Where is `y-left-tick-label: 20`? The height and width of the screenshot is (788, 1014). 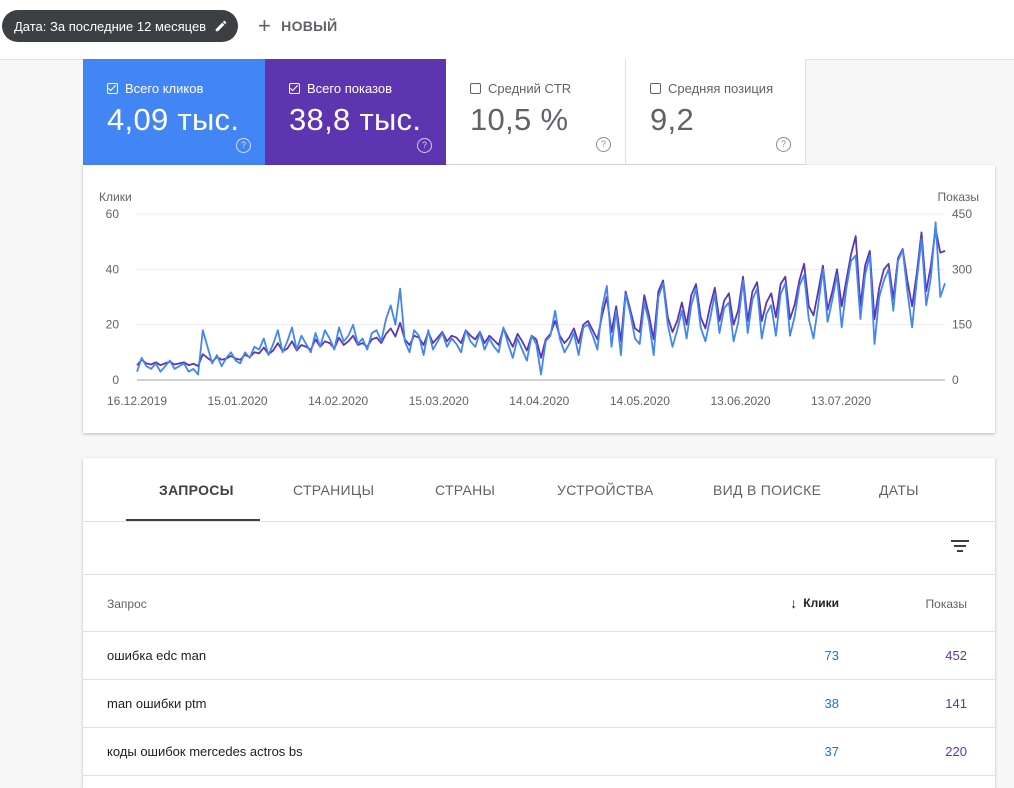
y-left-tick-label: 20 is located at coordinates (113, 325).